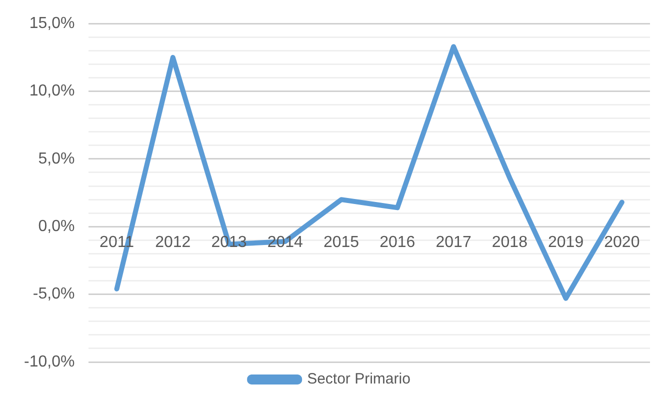 This screenshot has height=401, width=660. I want to click on x-tick-label: 2017, so click(454, 243).